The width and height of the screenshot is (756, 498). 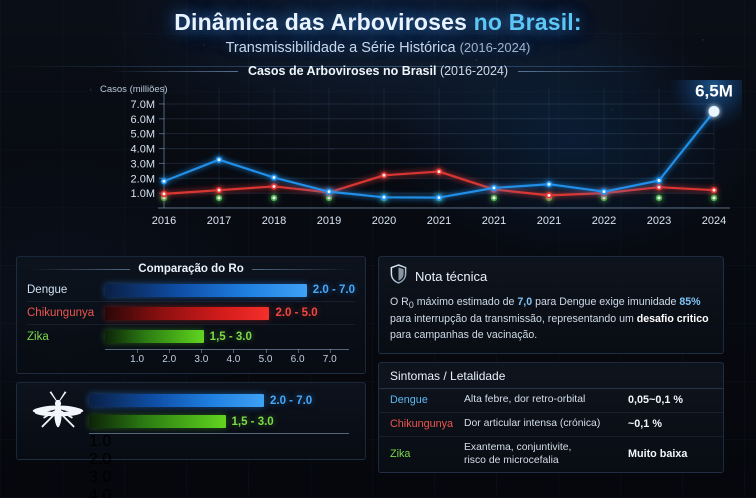 I want to click on note-highlight-immunity: 85%, so click(x=690, y=302).